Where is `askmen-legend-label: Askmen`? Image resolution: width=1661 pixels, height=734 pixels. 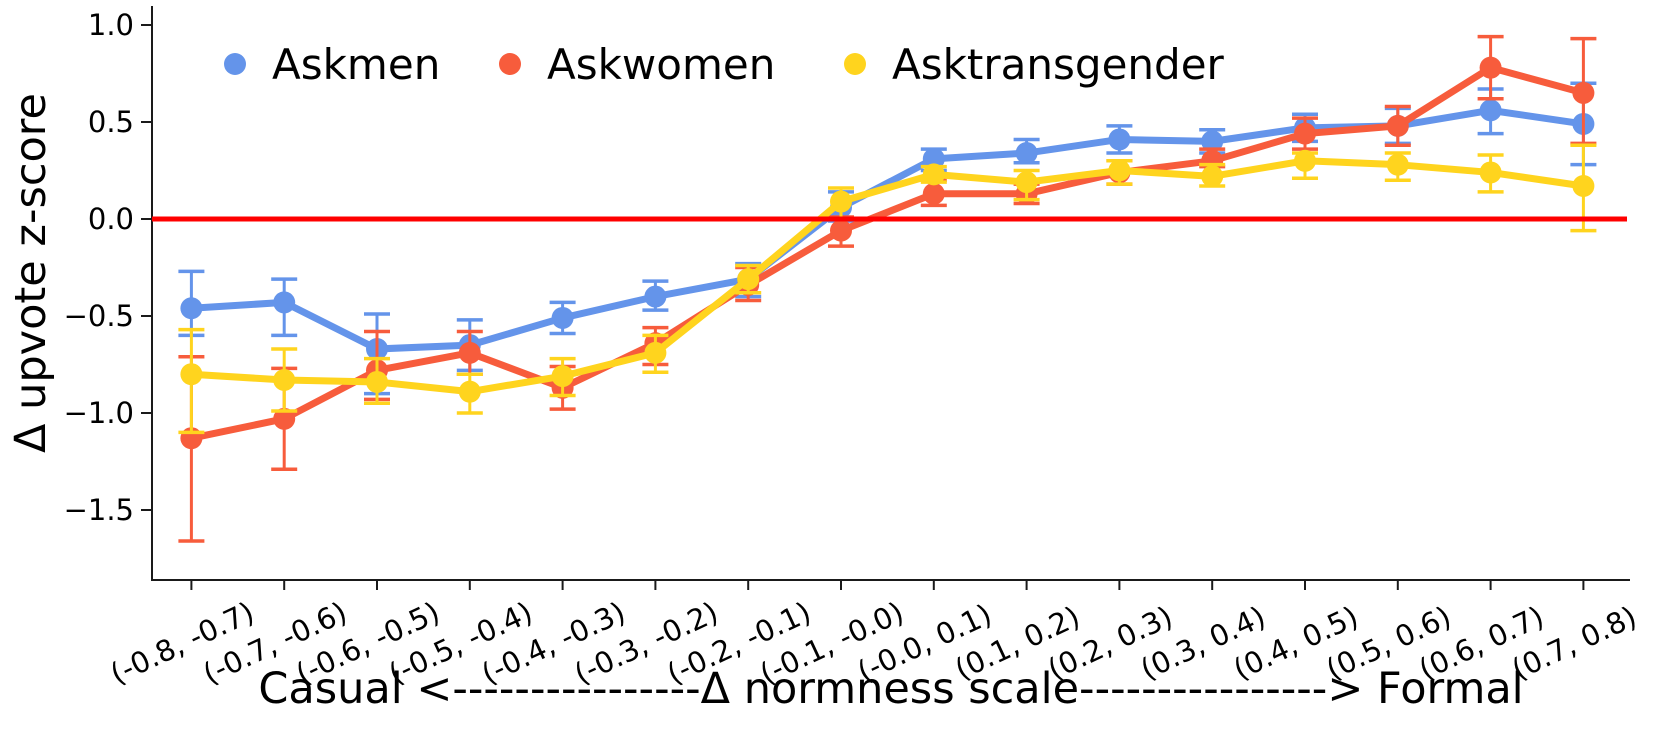
askmen-legend-label: Askmen is located at coordinates (356, 64).